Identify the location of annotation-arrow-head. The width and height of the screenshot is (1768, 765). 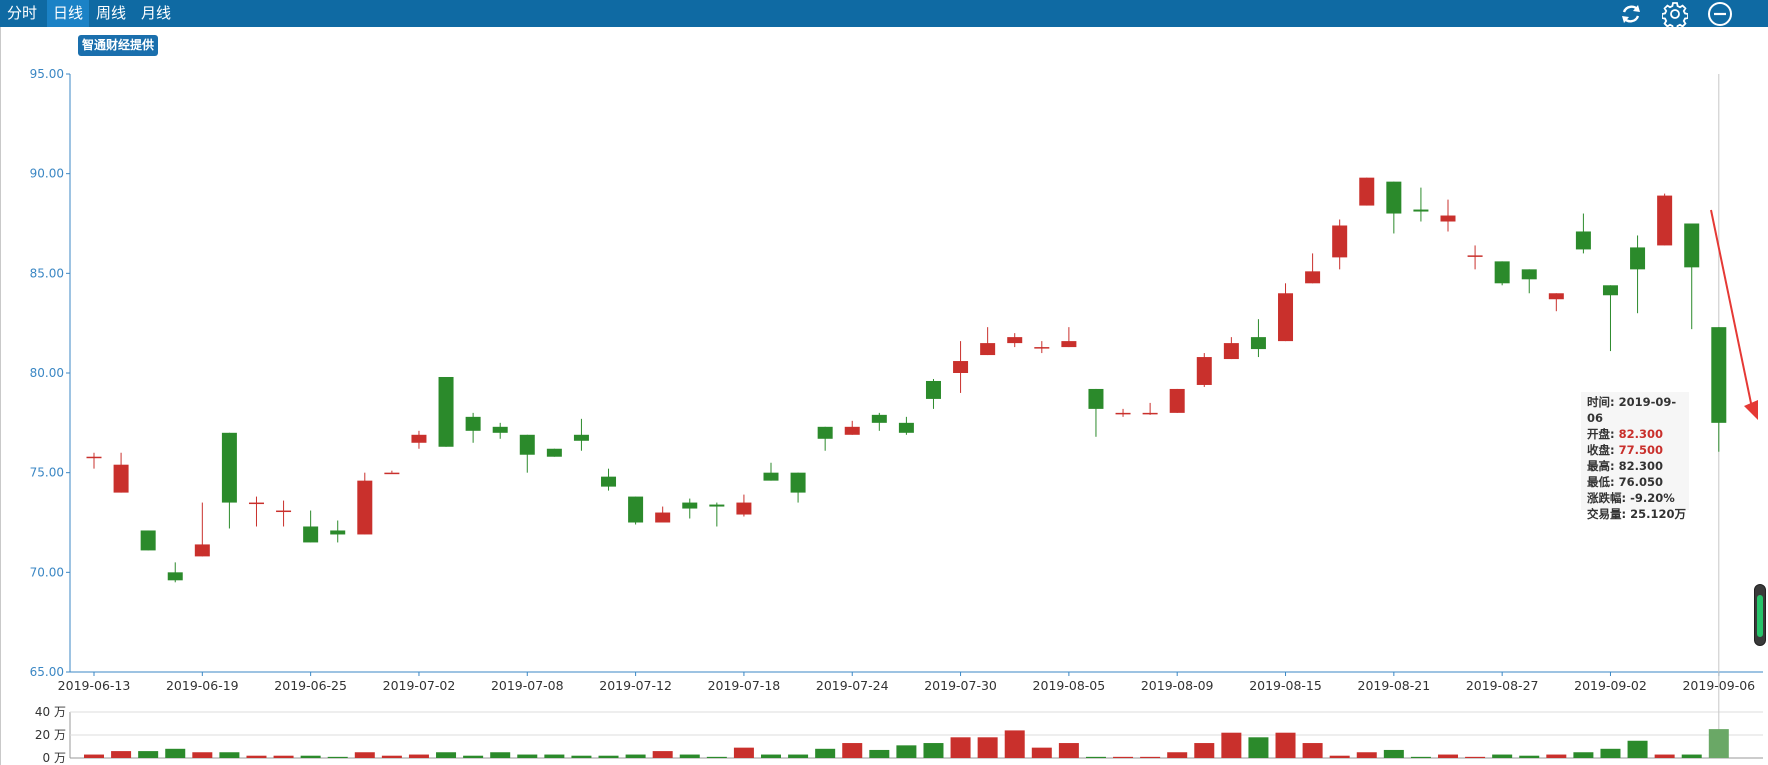
(1751, 410).